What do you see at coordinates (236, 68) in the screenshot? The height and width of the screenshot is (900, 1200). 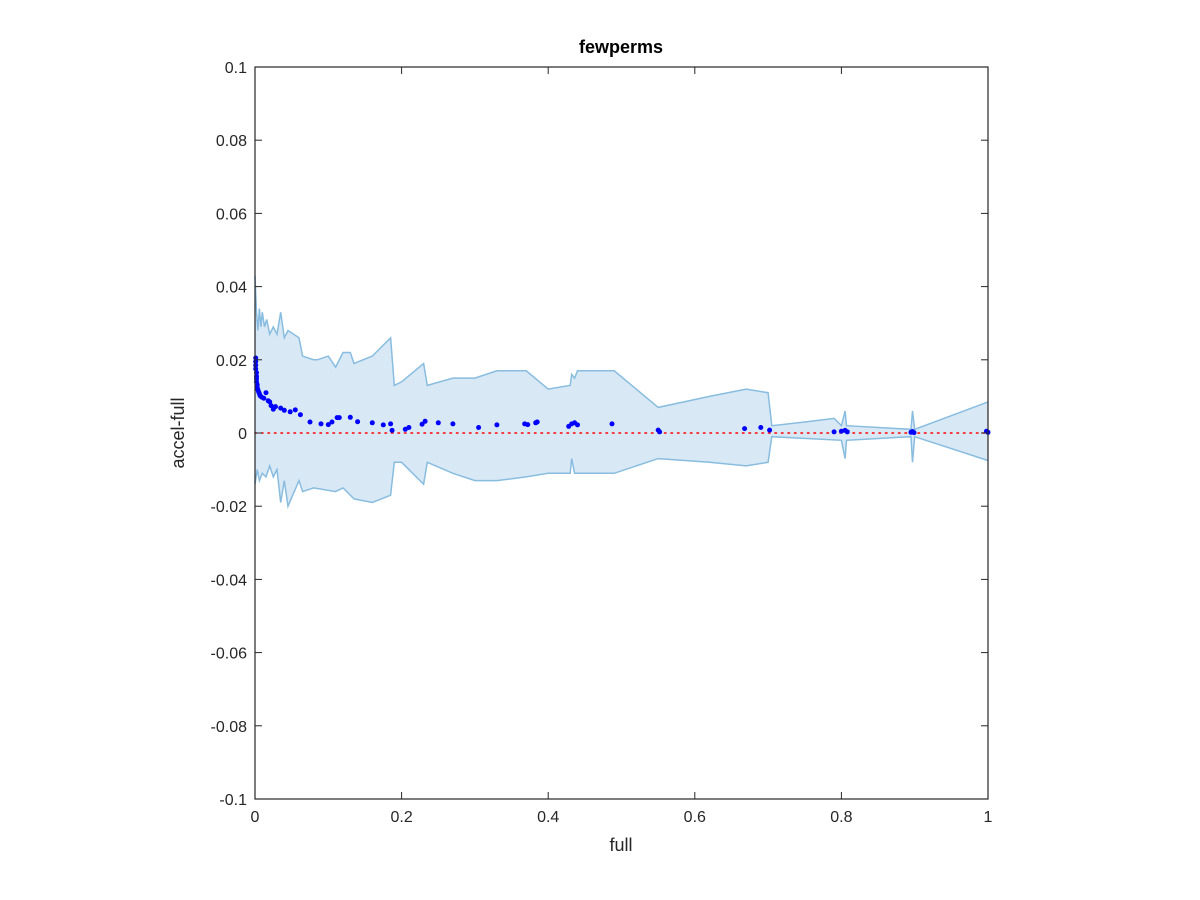 I see `y-tick-label: 0.1` at bounding box center [236, 68].